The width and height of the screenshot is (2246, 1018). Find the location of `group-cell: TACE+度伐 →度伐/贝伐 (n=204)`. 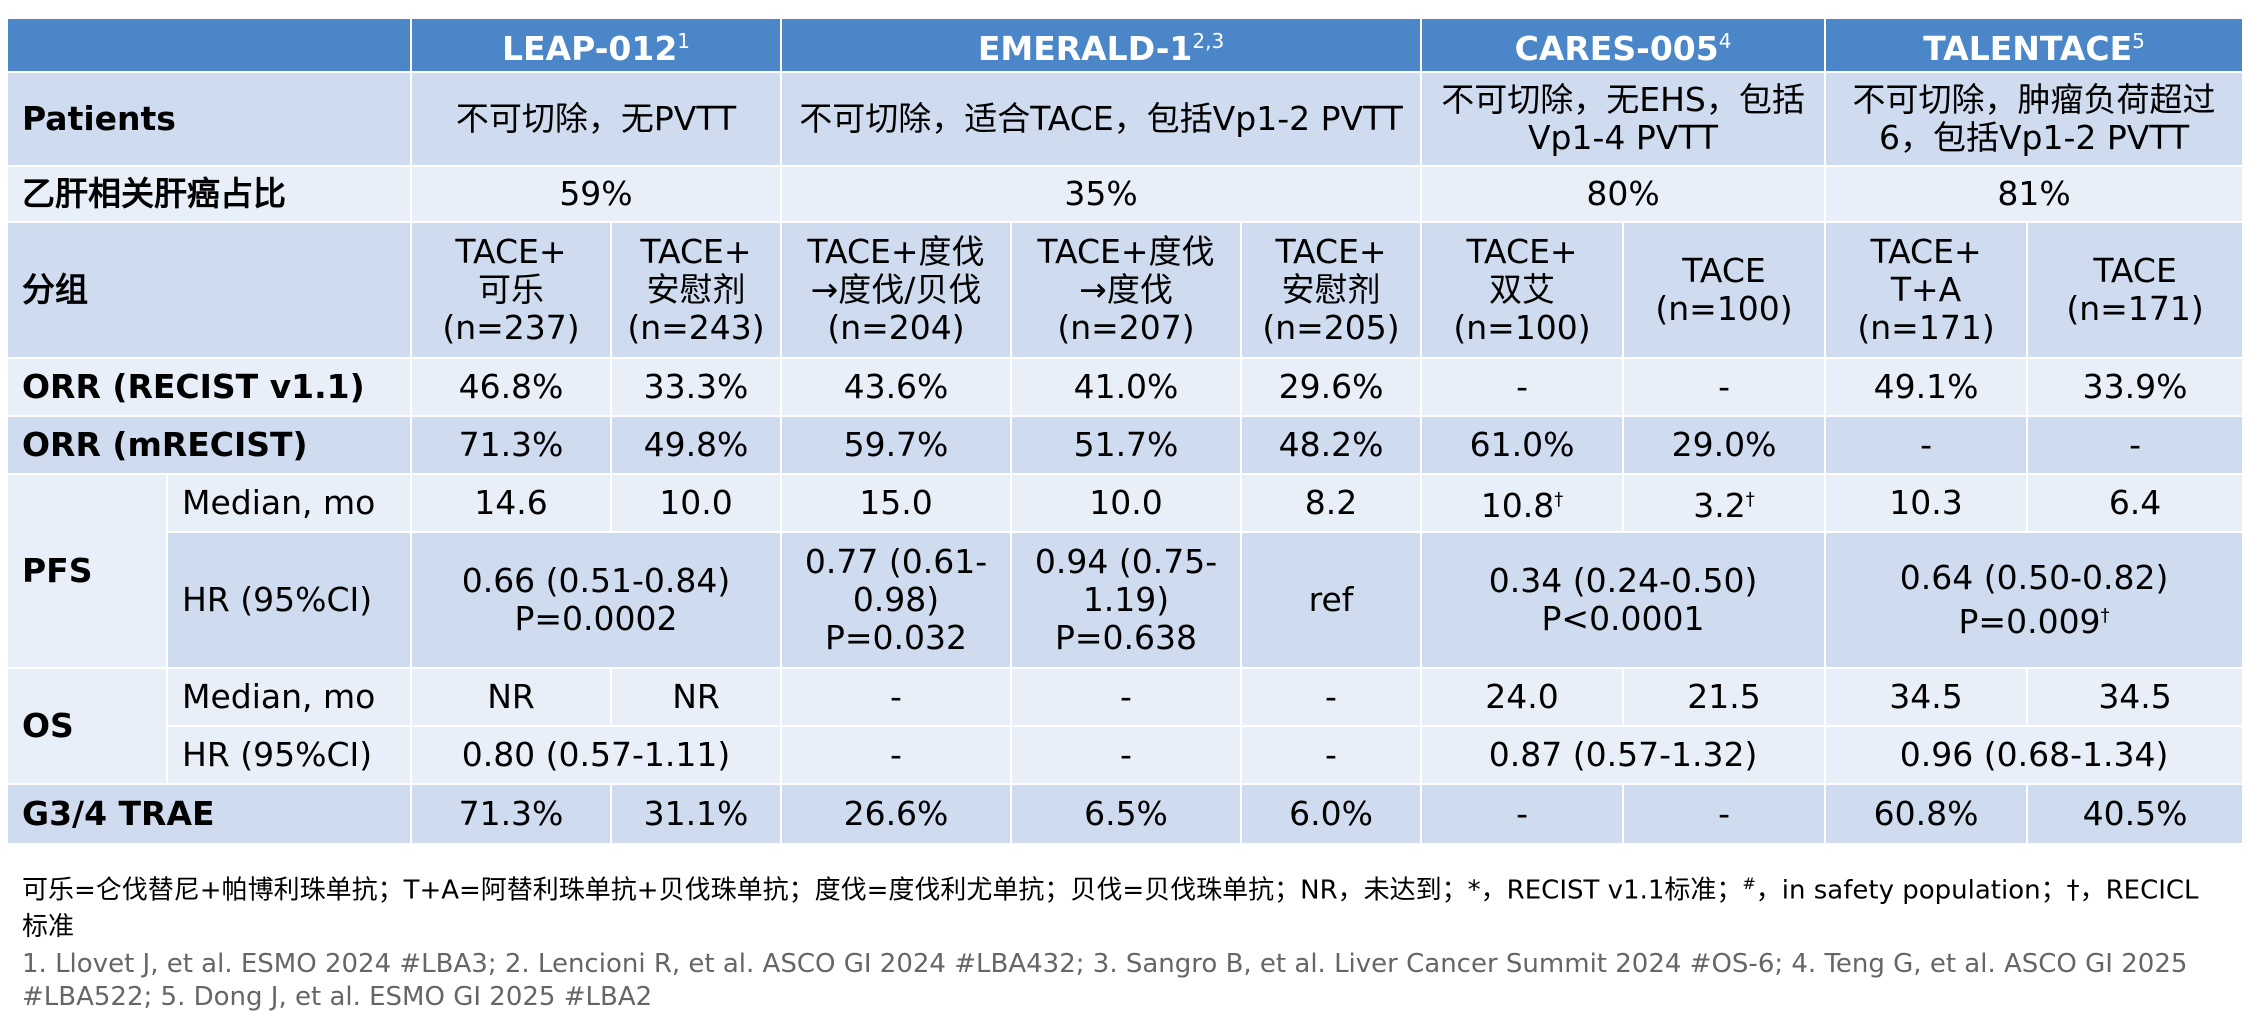

group-cell: TACE+度伐 →度伐/贝伐 (n=204) is located at coordinates (896, 290).